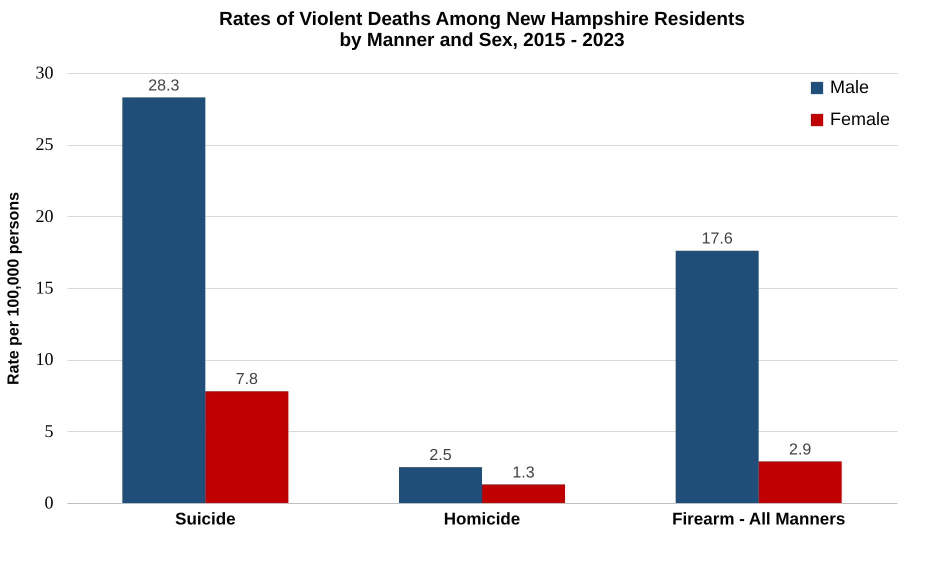 The height and width of the screenshot is (568, 943). What do you see at coordinates (860, 119) in the screenshot?
I see `legend-label: Female` at bounding box center [860, 119].